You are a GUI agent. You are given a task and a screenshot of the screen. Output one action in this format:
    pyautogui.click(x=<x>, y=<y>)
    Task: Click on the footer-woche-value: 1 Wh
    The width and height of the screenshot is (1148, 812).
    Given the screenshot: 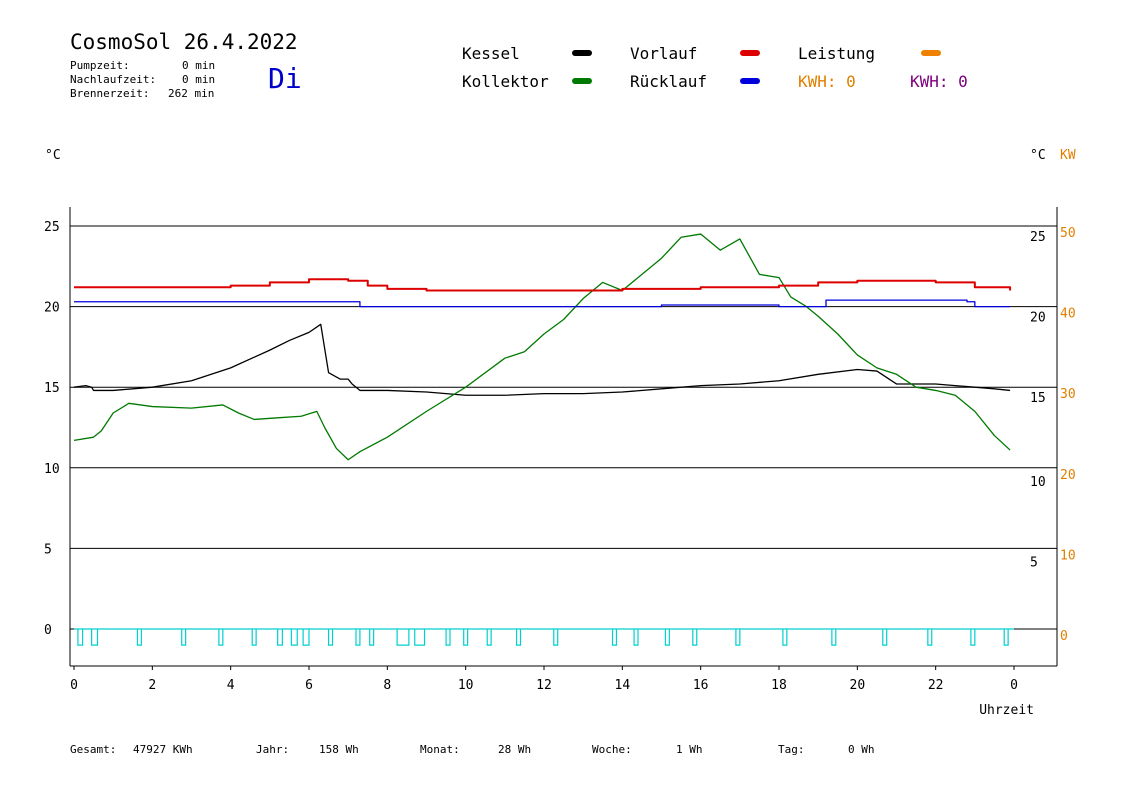 What is the action you would take?
    pyautogui.click(x=689, y=749)
    